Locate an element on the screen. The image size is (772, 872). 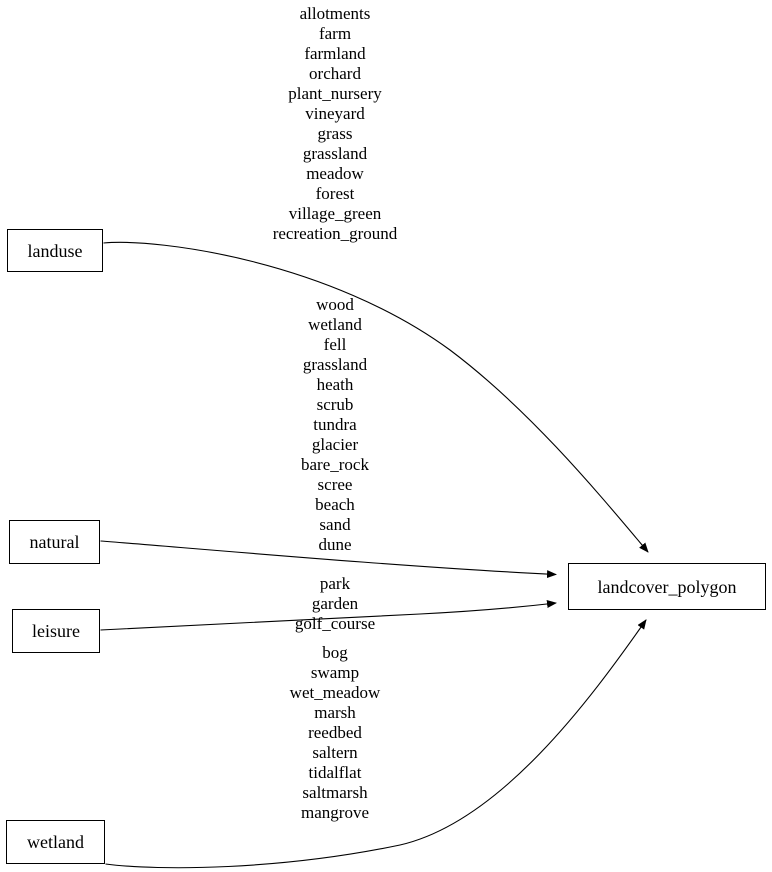
edge-label-item: golf_course is located at coordinates (335, 623).